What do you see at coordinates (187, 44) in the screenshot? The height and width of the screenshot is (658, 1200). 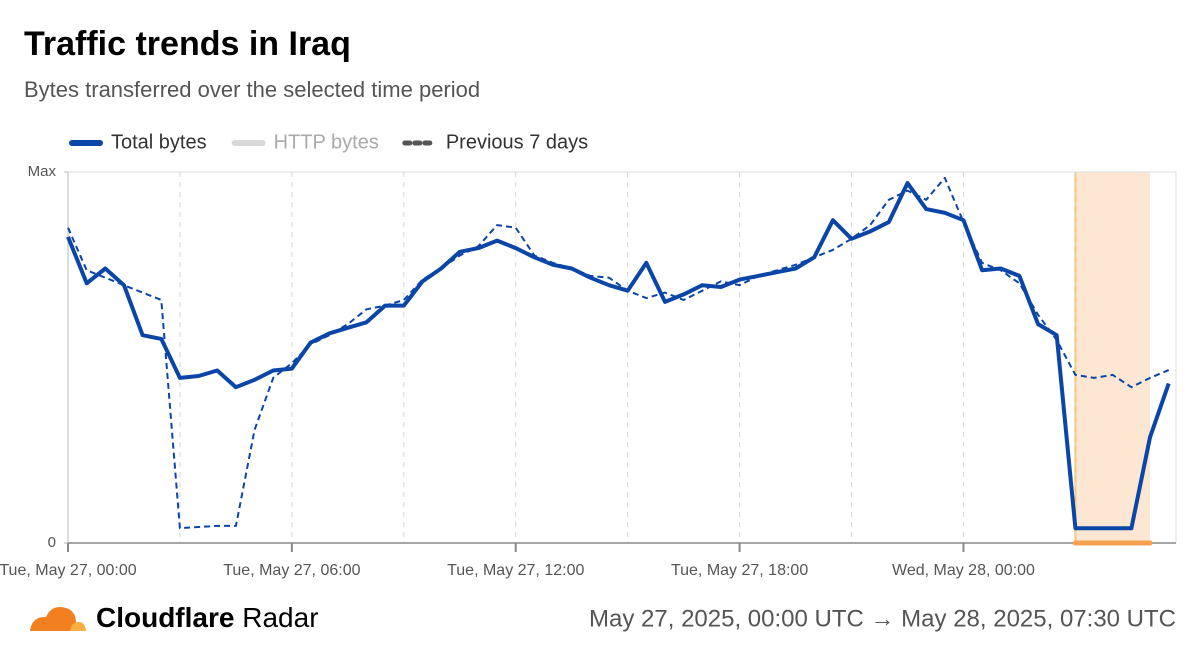 I see `chart-title: Traffic trends in Iraq` at bounding box center [187, 44].